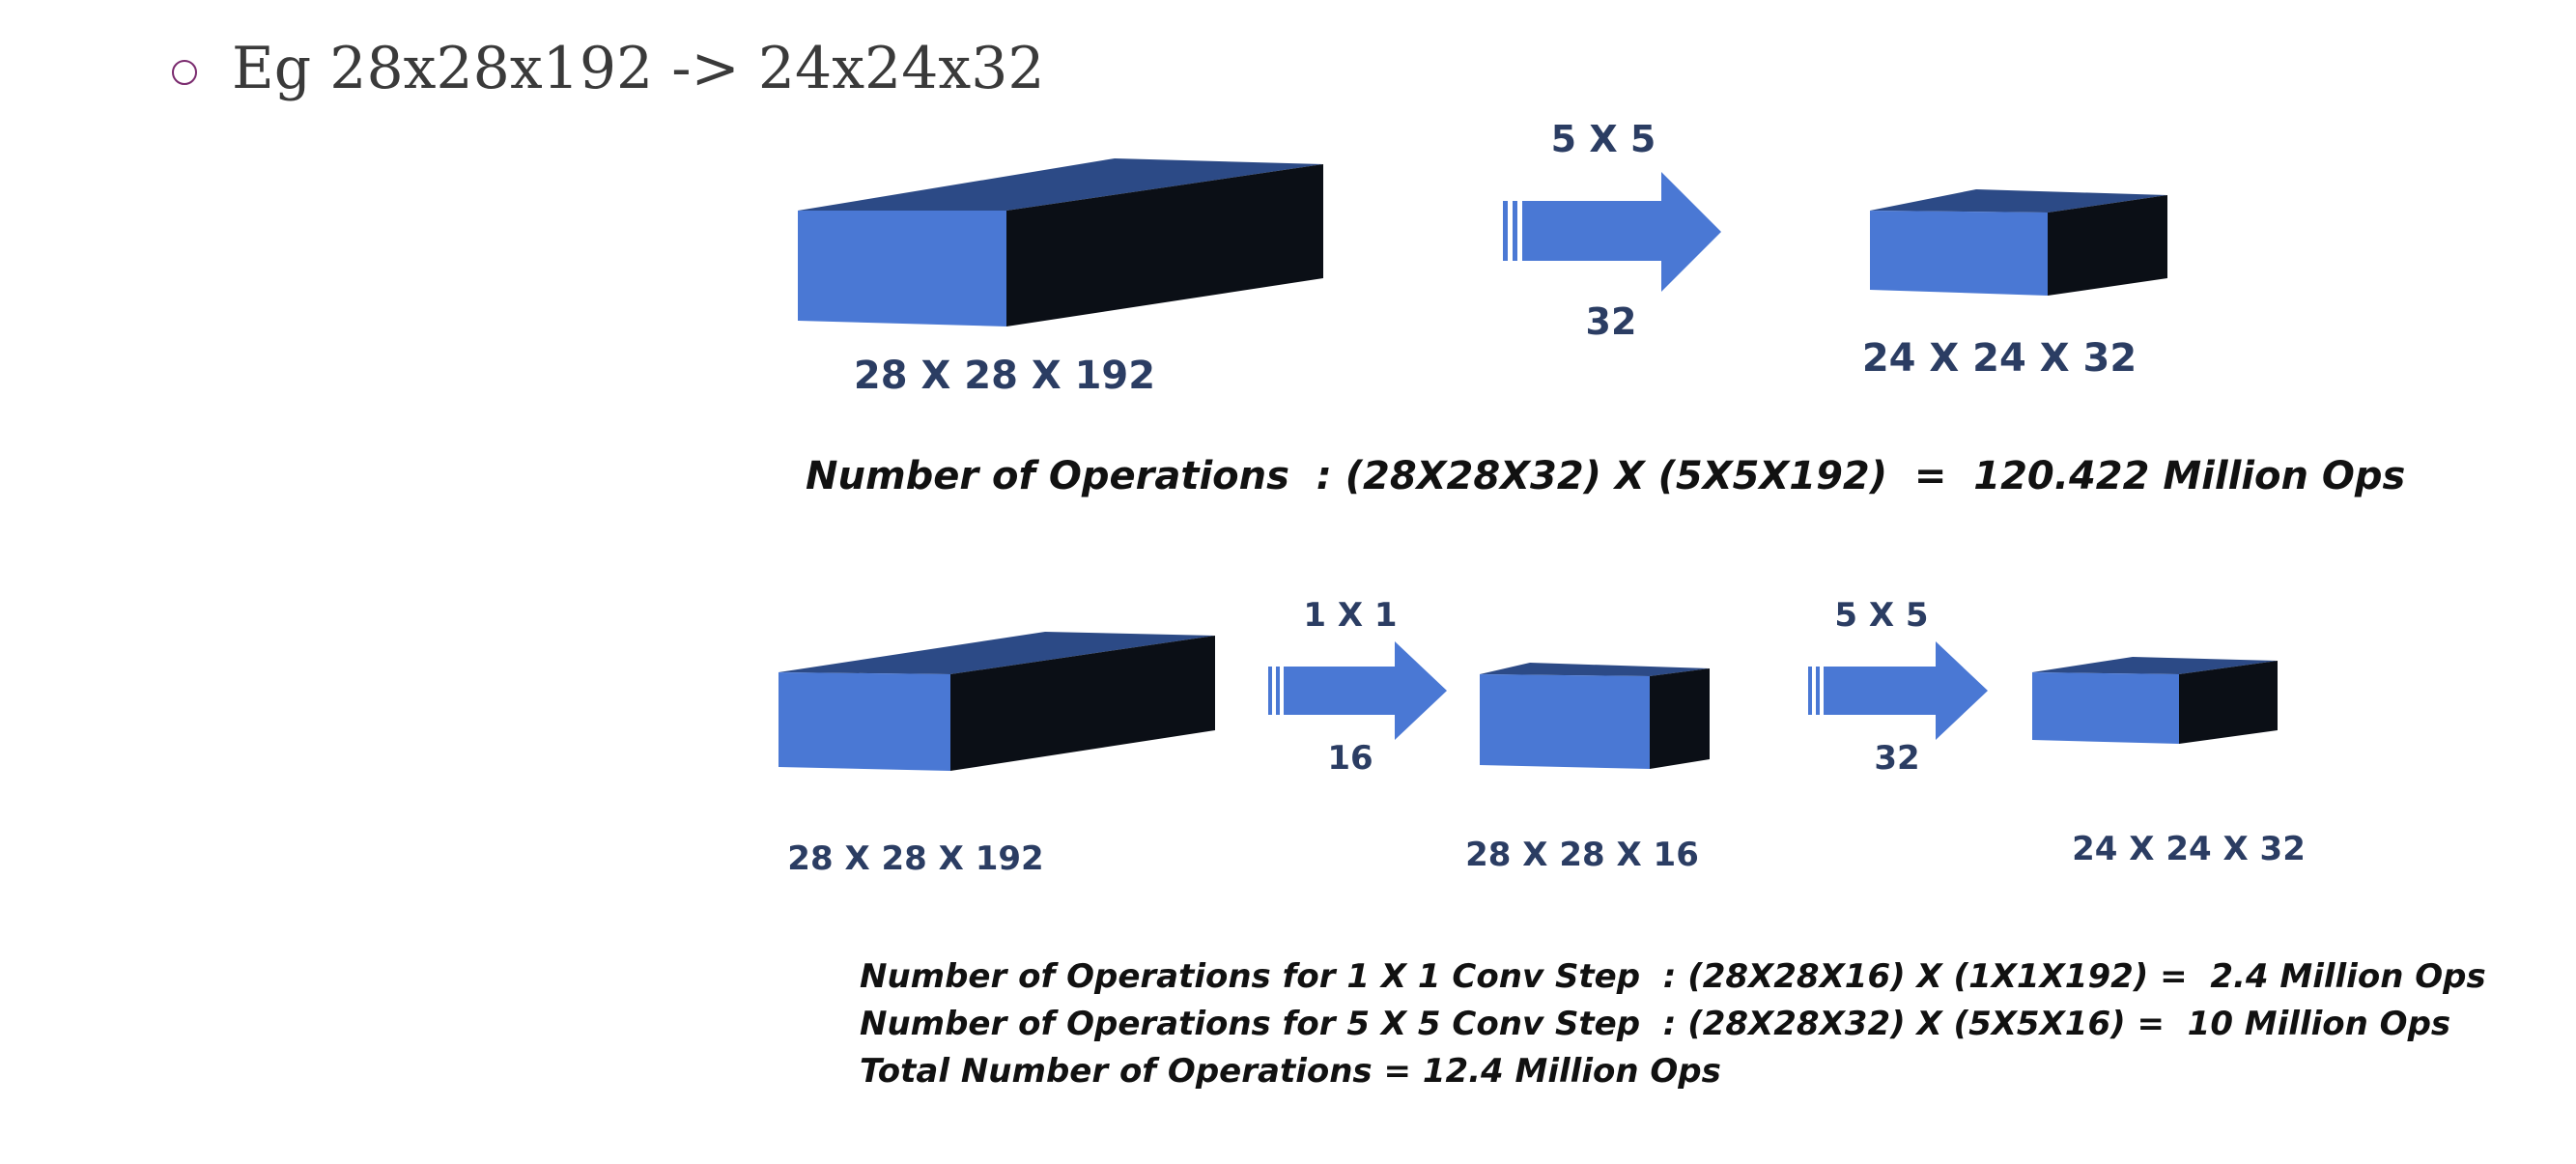 This screenshot has height=1164, width=2576. What do you see at coordinates (2018, 243) in the screenshot?
I see `naive-output-block` at bounding box center [2018, 243].